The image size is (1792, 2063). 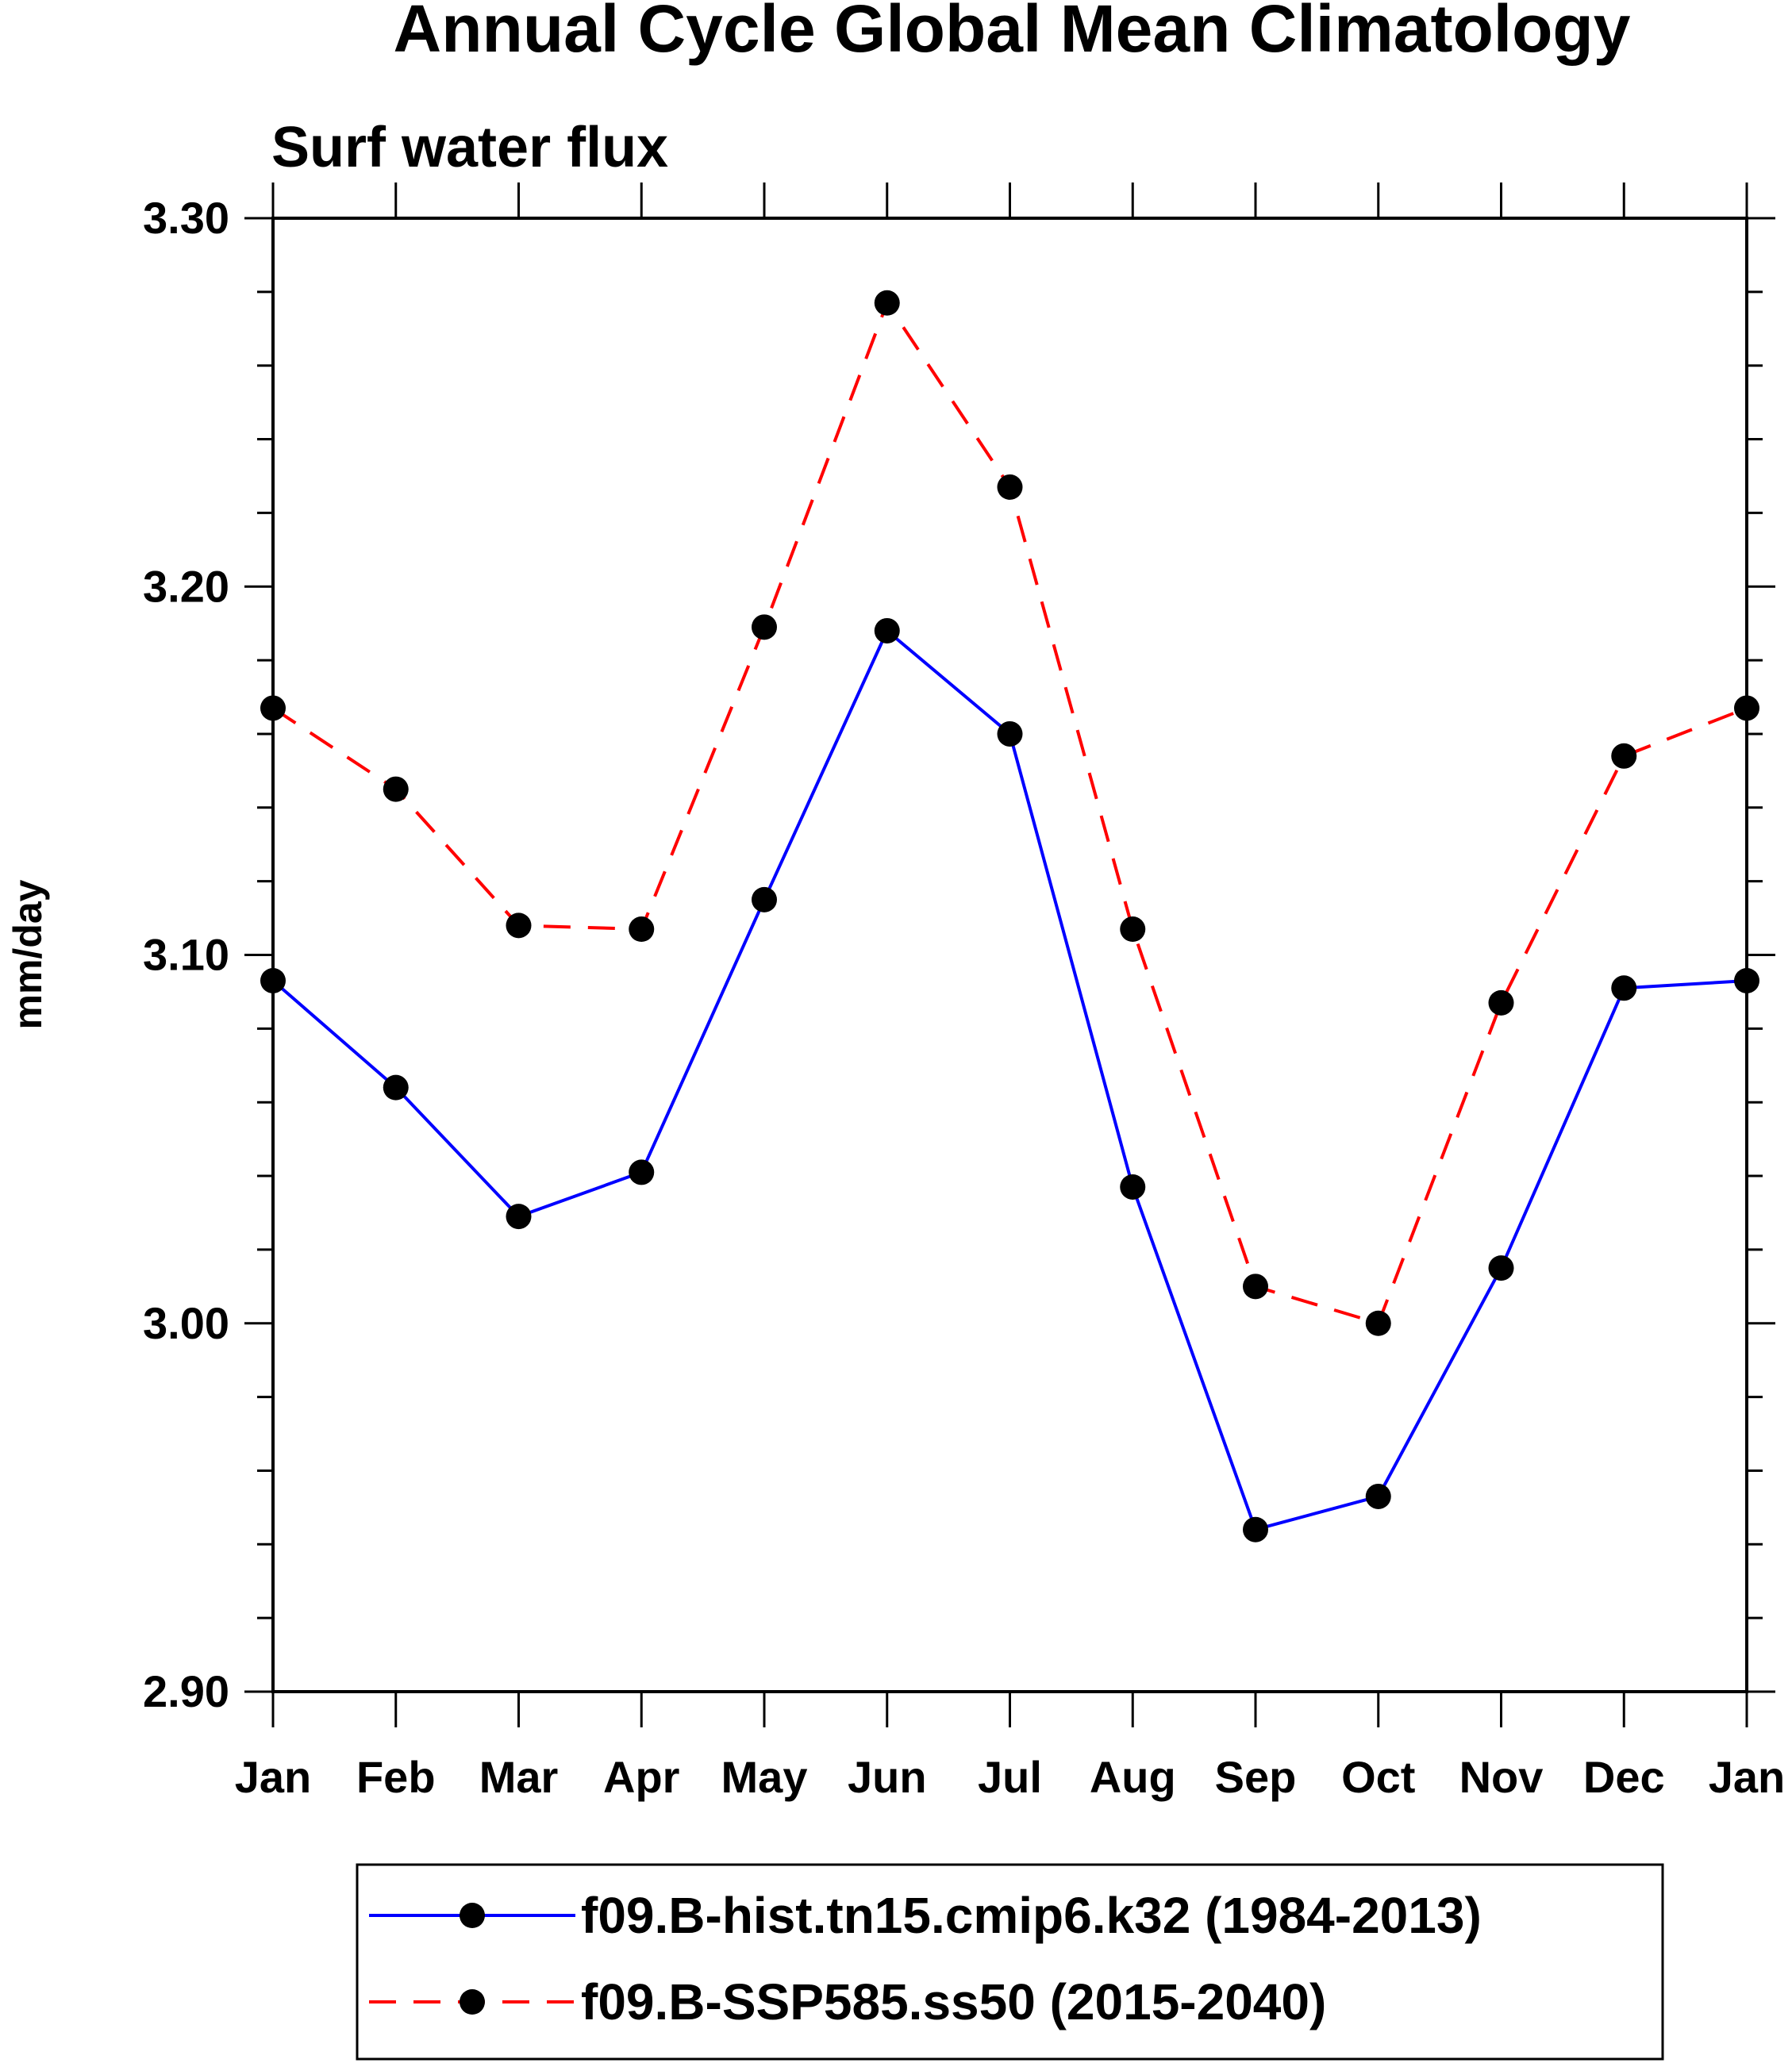 I want to click on legend-label-2: f09.B-SSP585.ss50 (2015-2040), so click(x=953, y=2001).